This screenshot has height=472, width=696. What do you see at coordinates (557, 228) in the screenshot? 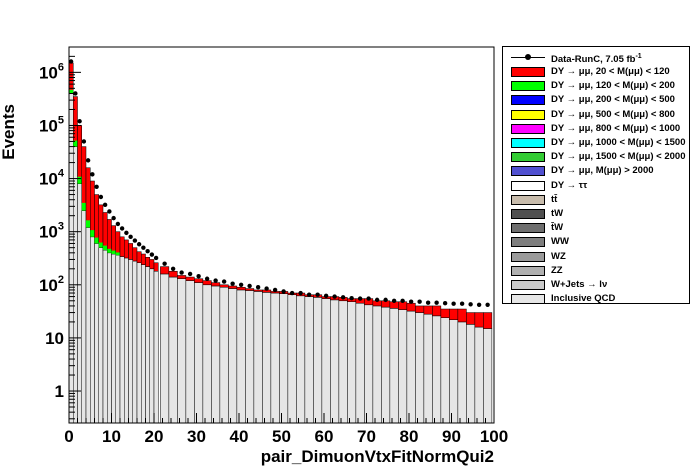
I see `legend-label: t̄W` at bounding box center [557, 228].